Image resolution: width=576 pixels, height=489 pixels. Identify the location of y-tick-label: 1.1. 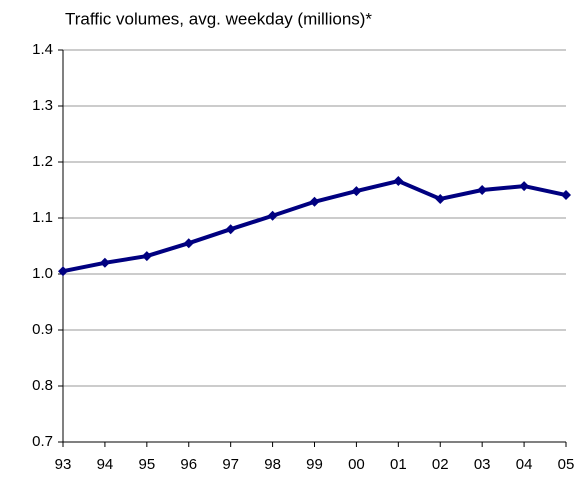
(42, 217).